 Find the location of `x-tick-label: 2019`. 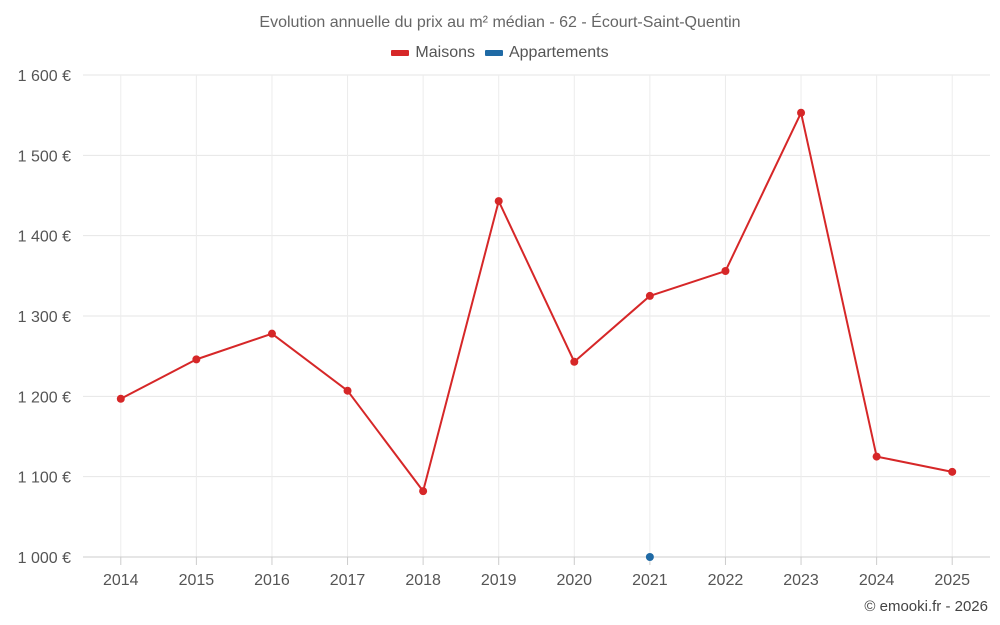

x-tick-label: 2019 is located at coordinates (499, 580).